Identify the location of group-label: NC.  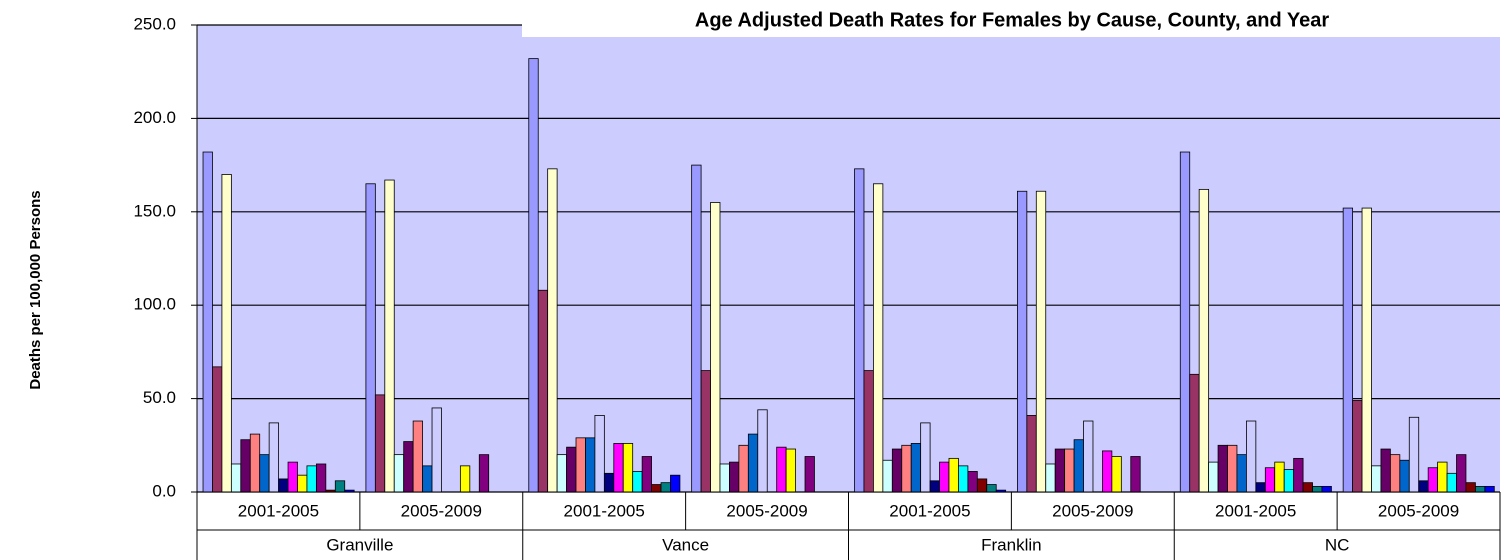
(1337, 544).